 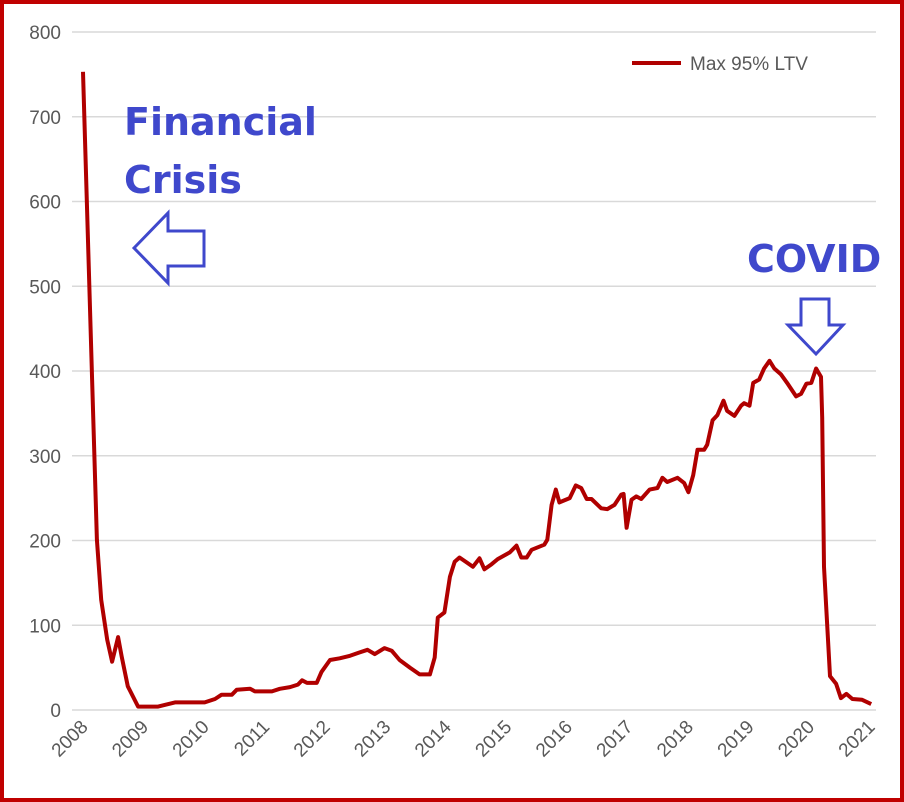 I want to click on legend: Max 95% LTV, so click(x=720, y=64).